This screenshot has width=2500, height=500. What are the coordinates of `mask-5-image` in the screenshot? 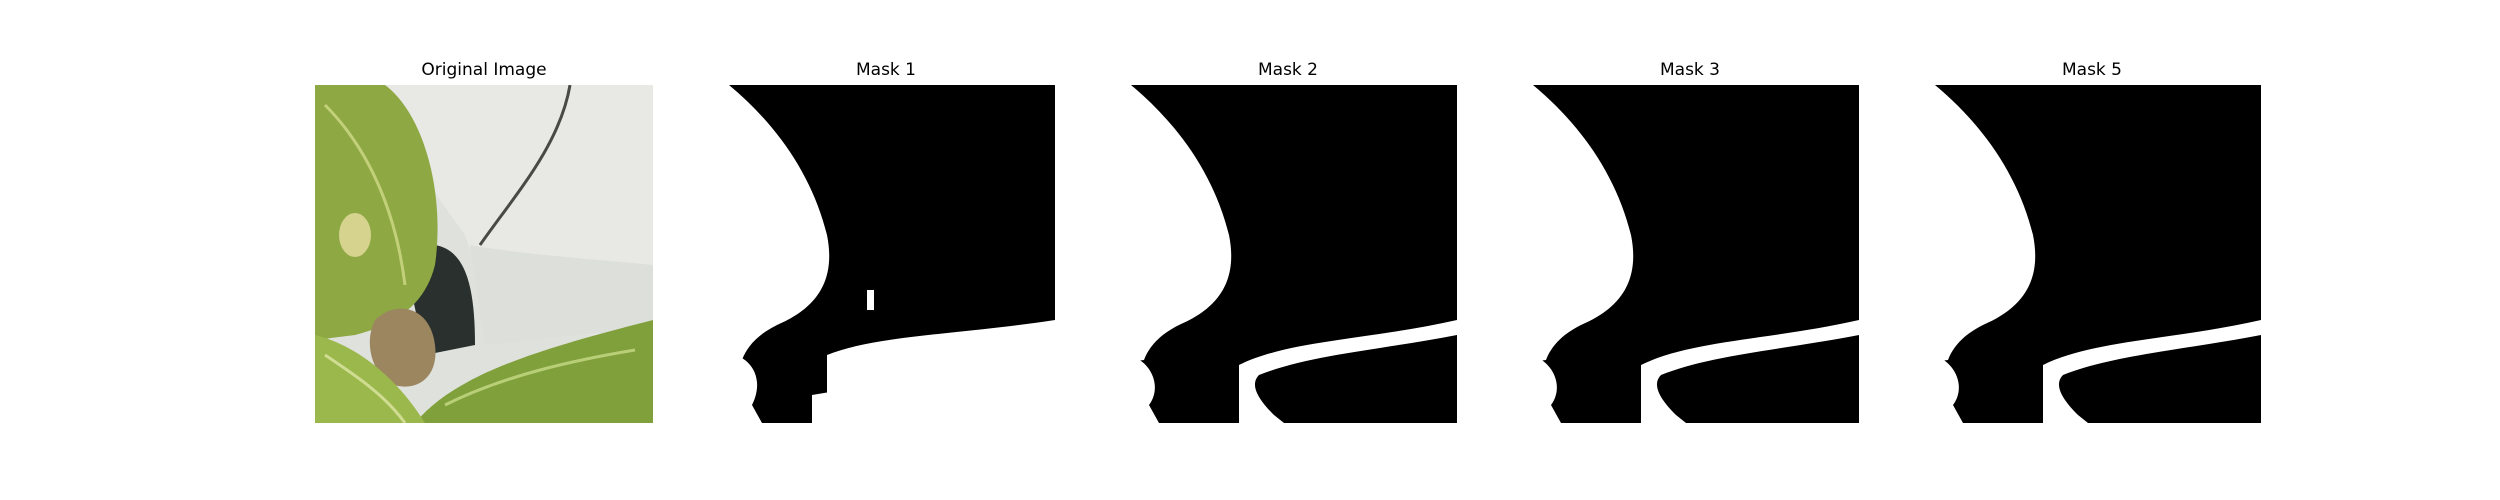 It's located at (2092, 254).